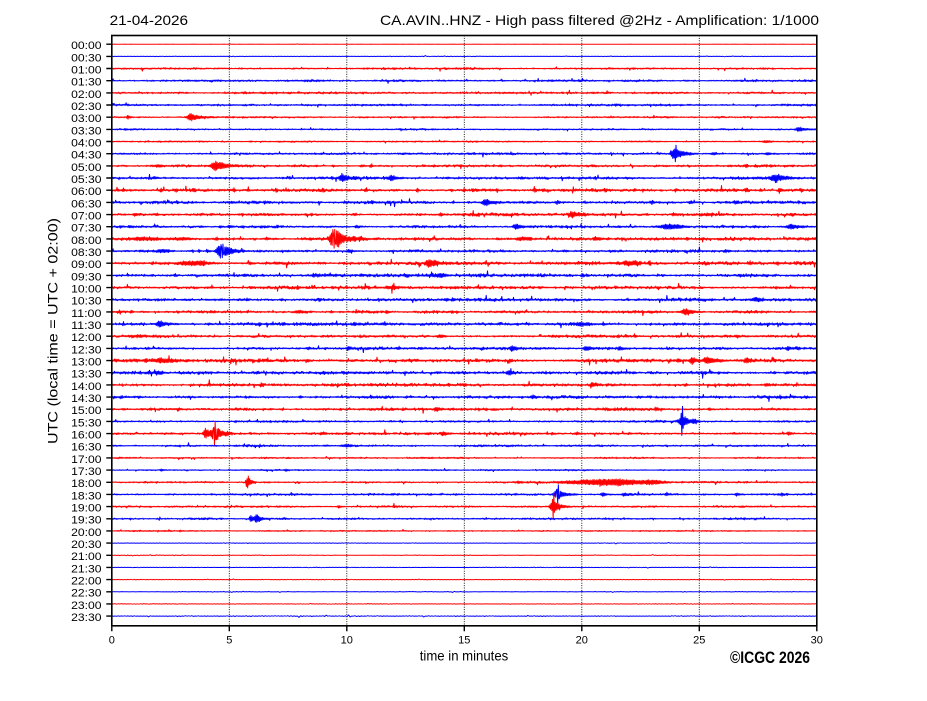 The width and height of the screenshot is (927, 701). What do you see at coordinates (86, 521) in the screenshot?
I see `svg-text: 19:30` at bounding box center [86, 521].